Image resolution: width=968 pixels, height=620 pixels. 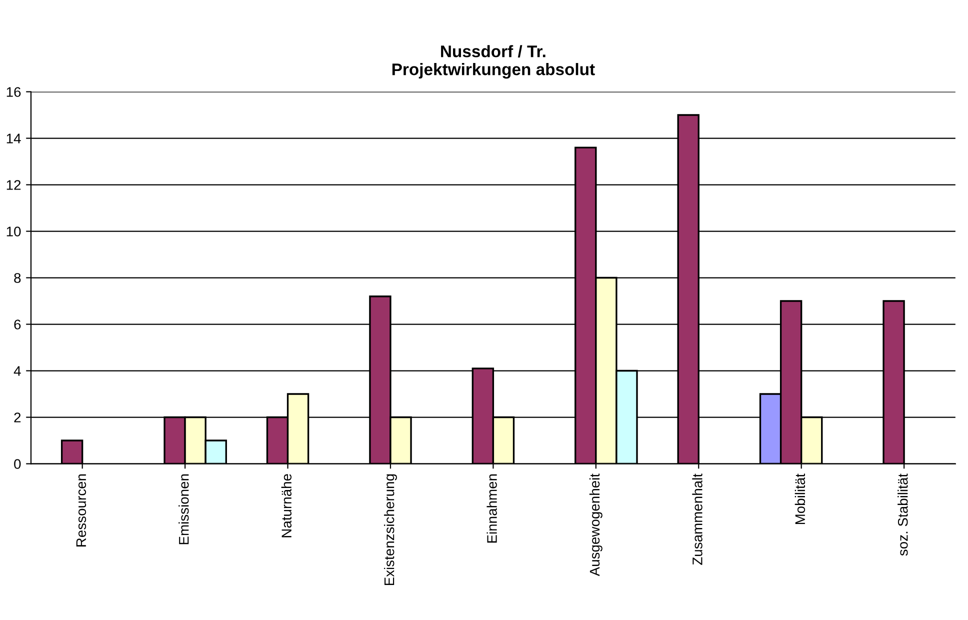 What do you see at coordinates (286, 506) in the screenshot?
I see `x-tick-label: Naturnähe` at bounding box center [286, 506].